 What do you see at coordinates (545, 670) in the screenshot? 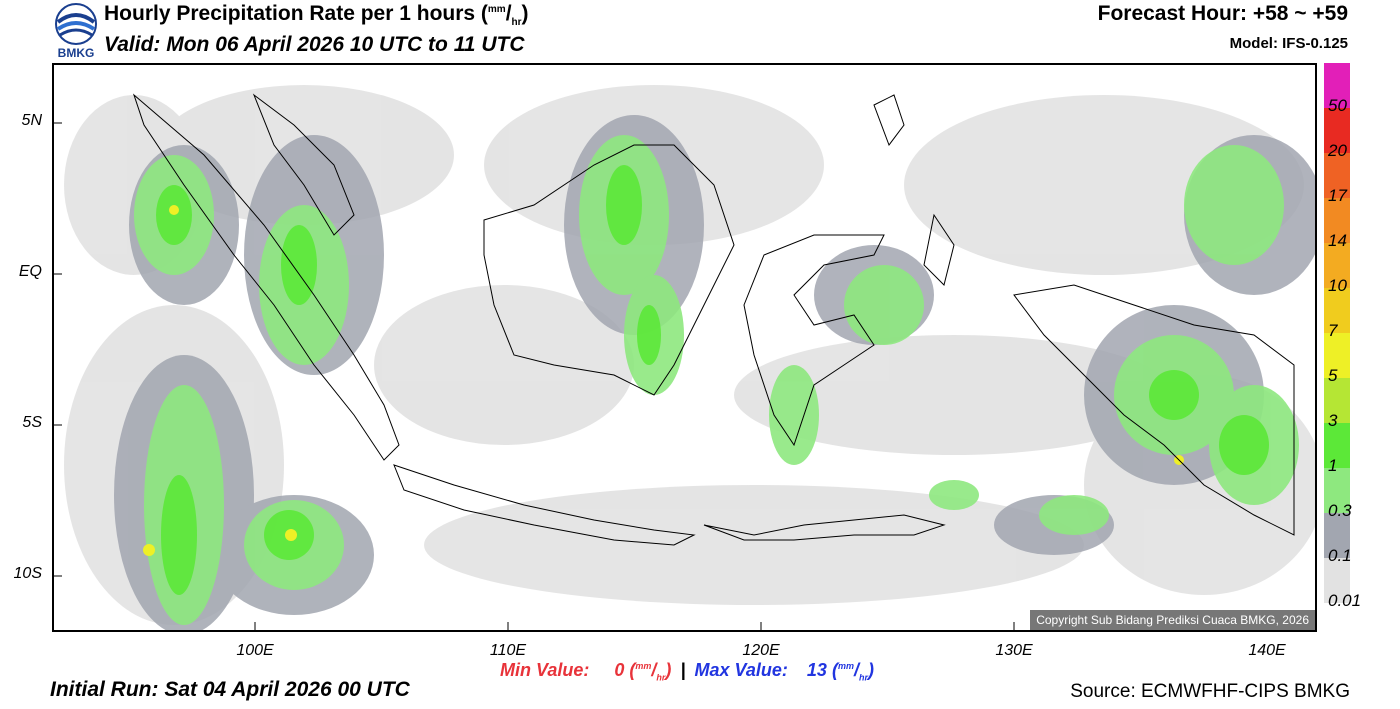
I see `min-label: Min Value:` at bounding box center [545, 670].